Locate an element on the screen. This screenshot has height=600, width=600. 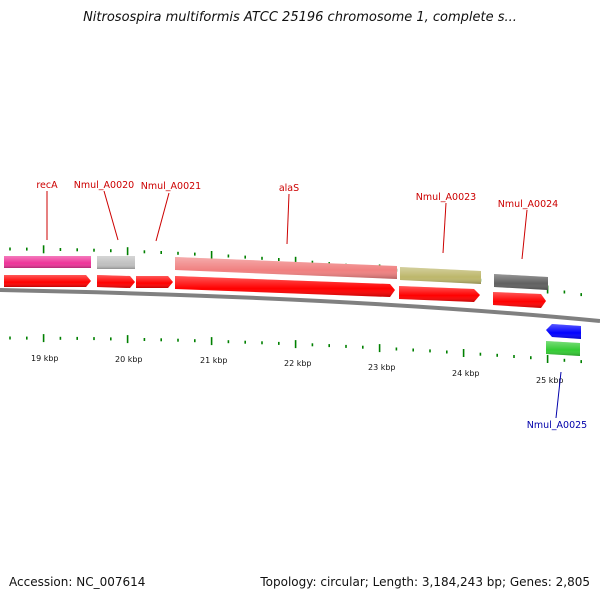
leader-nmul-a0025 is located at coordinates (558, 395).